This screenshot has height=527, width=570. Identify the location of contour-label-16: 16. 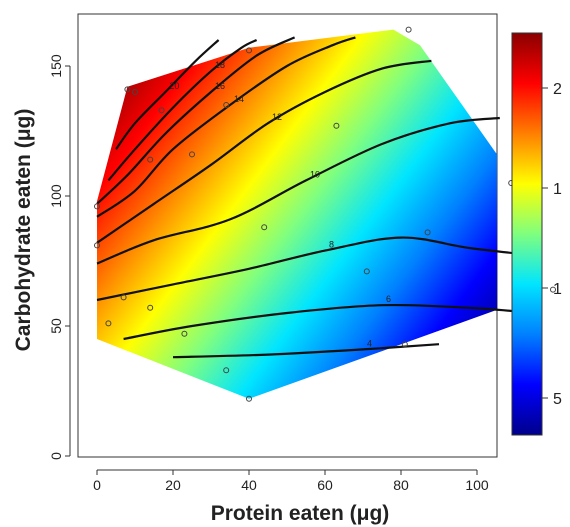
(220, 86).